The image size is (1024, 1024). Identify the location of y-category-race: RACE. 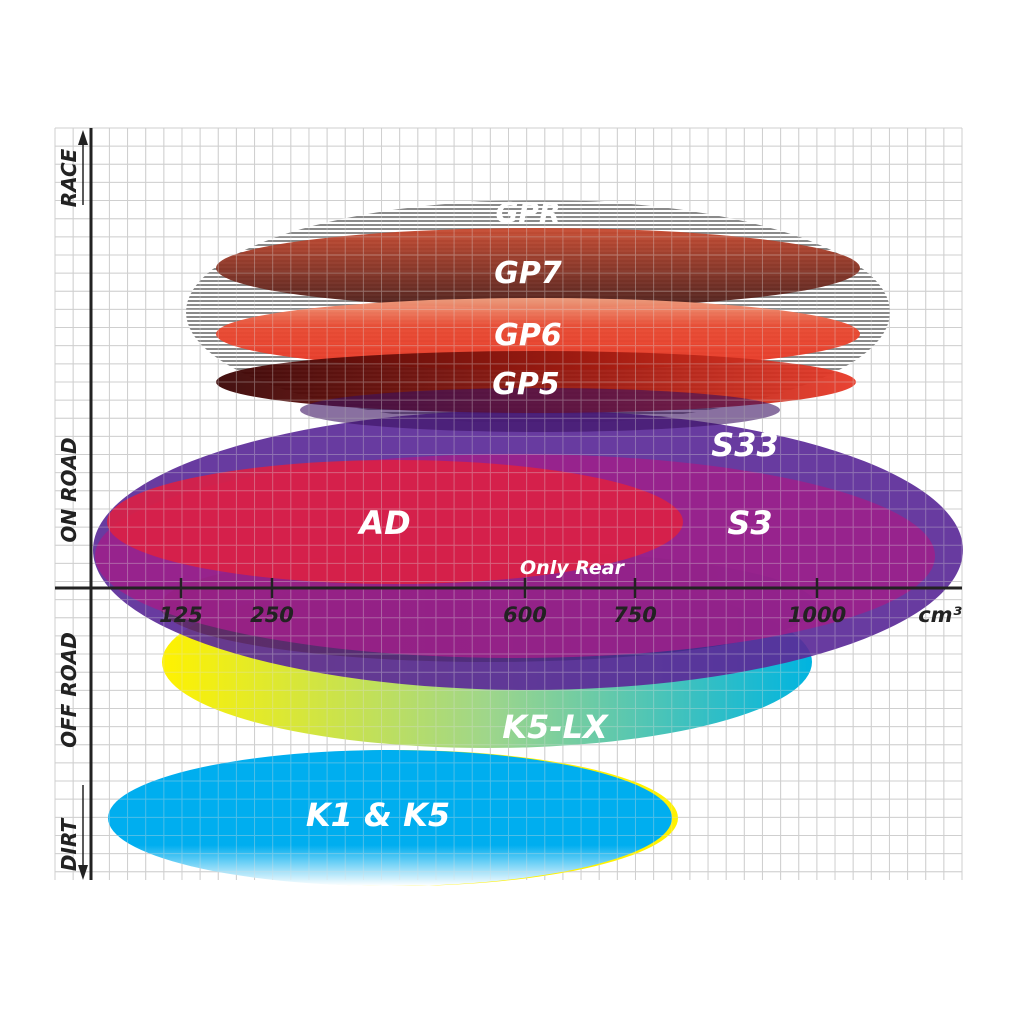
(69, 177).